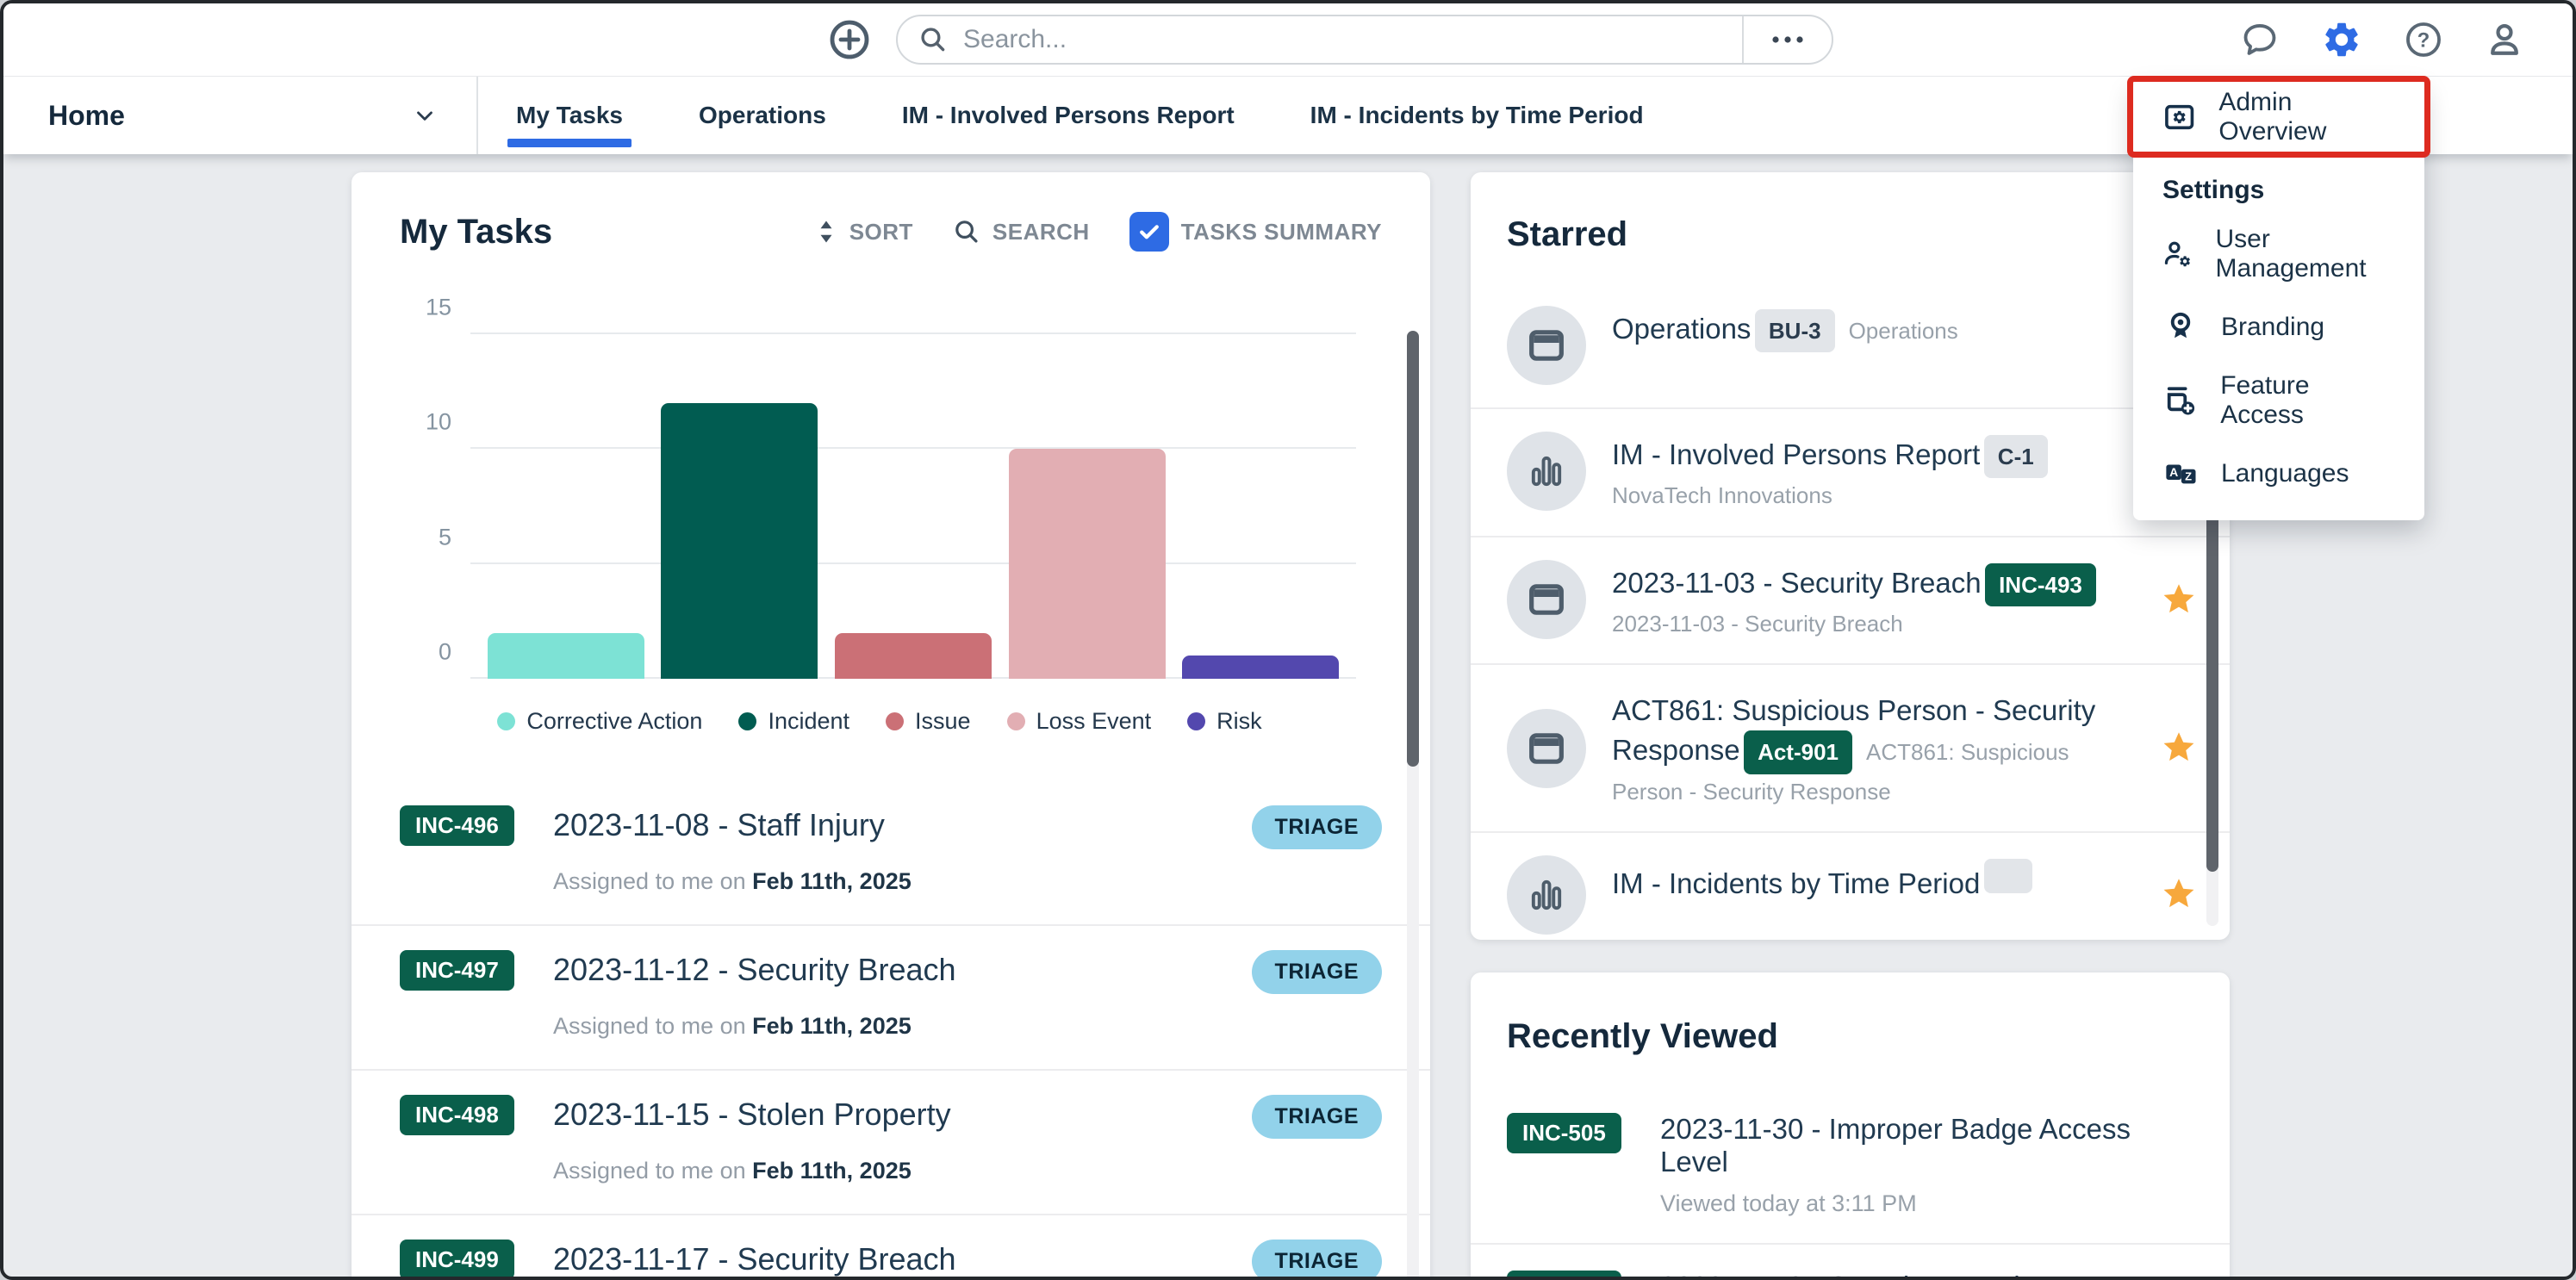  I want to click on legend-label: Issue, so click(943, 721).